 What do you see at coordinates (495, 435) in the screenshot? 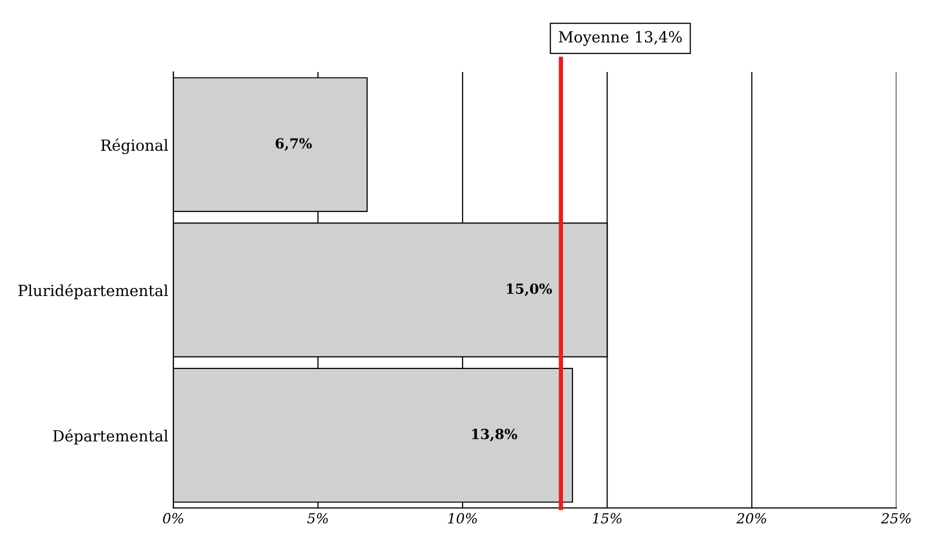
I see `data-label: 13,8%` at bounding box center [495, 435].